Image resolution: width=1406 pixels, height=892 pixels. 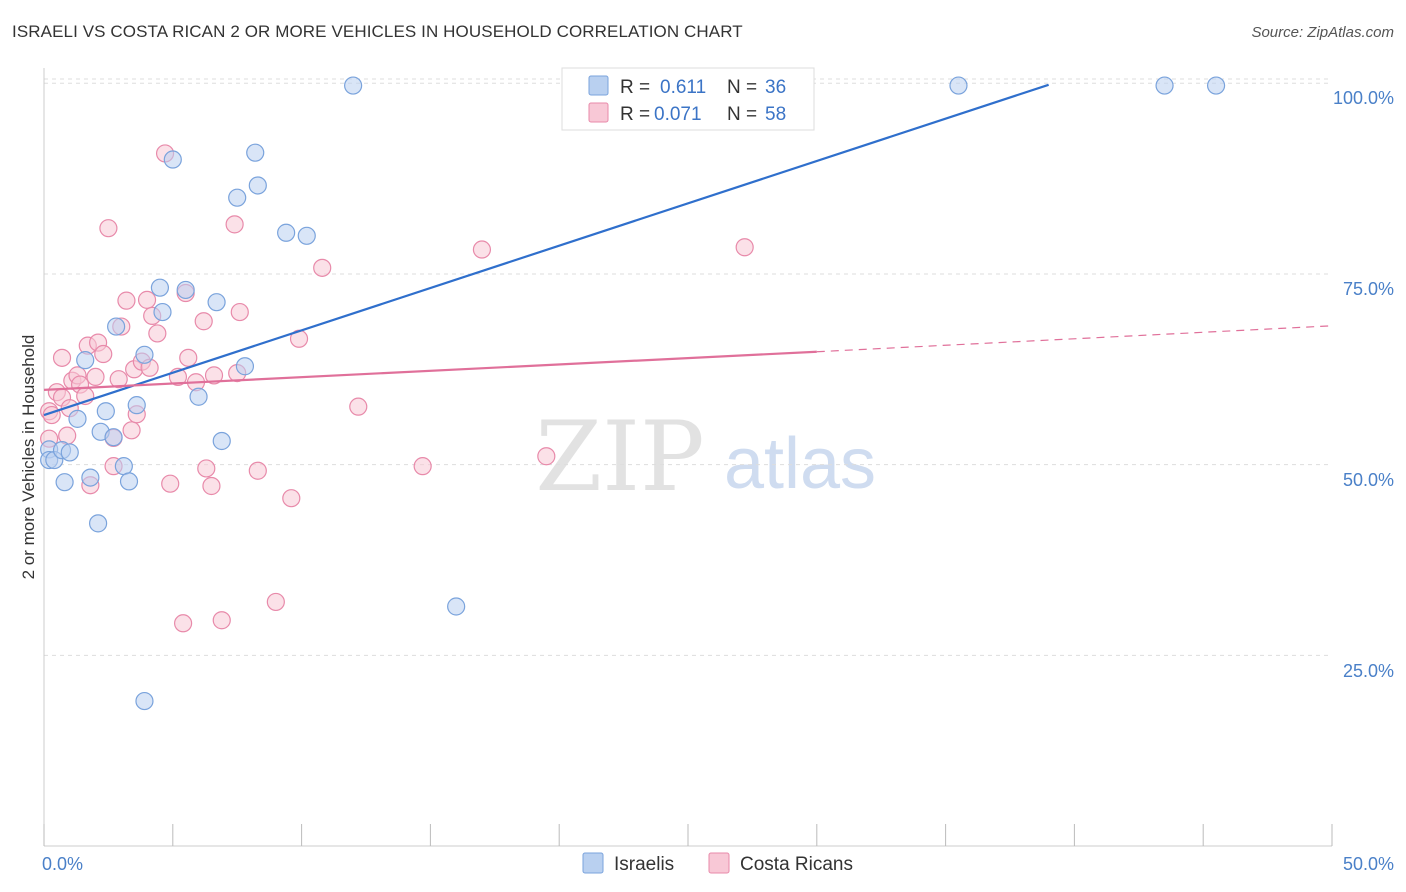 What do you see at coordinates (1363, 98) in the screenshot?
I see `y-tick-label-100: 100.0%` at bounding box center [1363, 98].